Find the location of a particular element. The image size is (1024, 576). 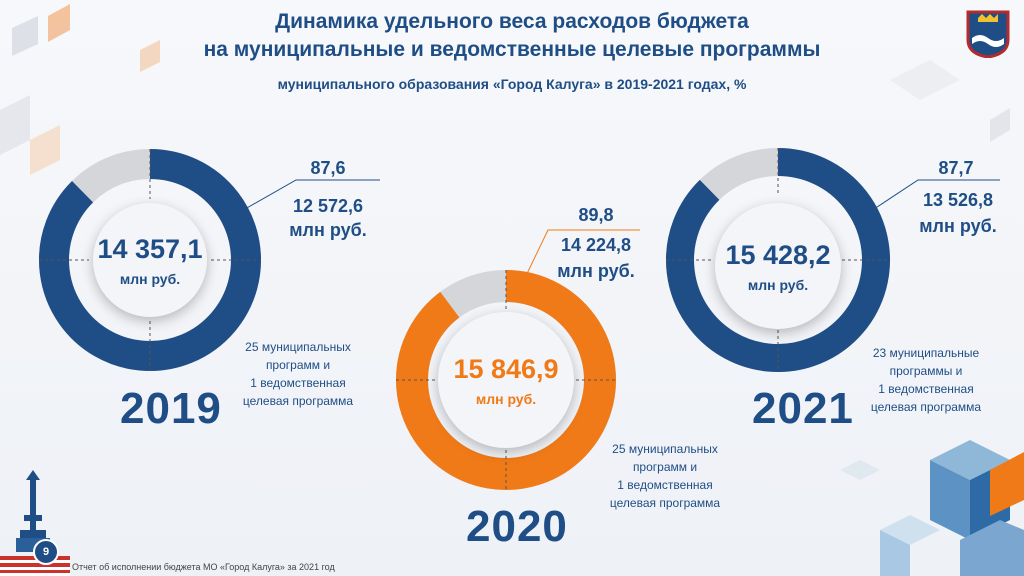

note-2021-line1: 23 муниципальные is located at coordinates (926, 353).